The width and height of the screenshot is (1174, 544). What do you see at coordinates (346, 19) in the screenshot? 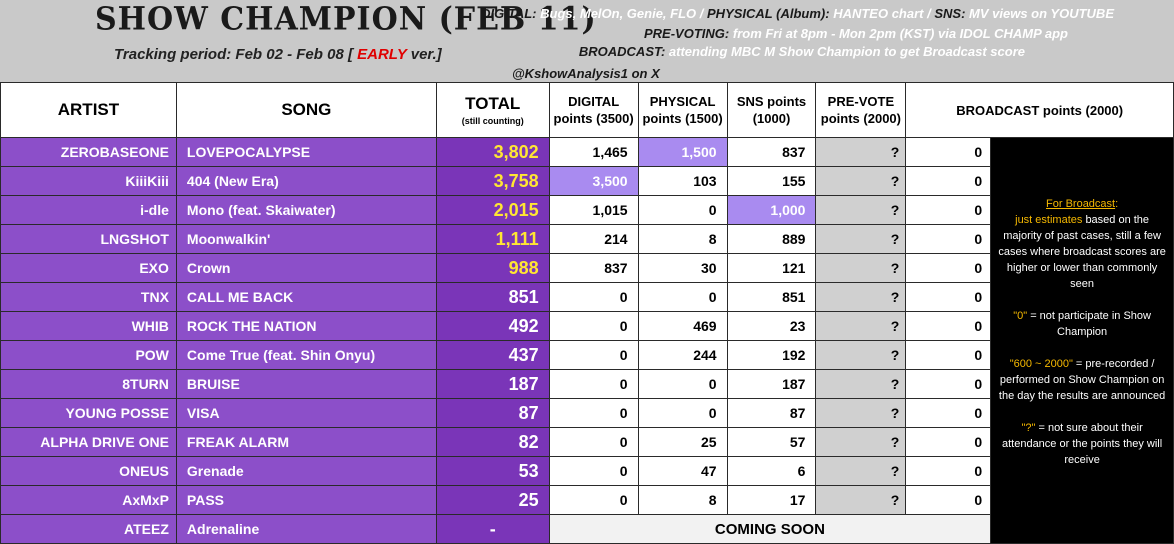
I see `page-title: SHOW CHAMPION (FEB 11)` at bounding box center [346, 19].